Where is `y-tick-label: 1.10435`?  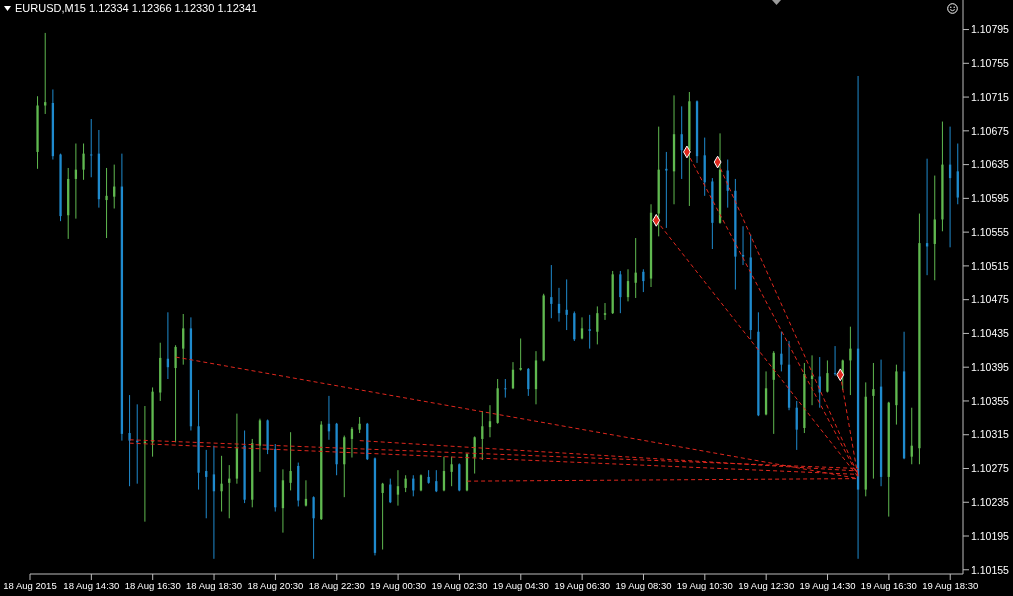
y-tick-label: 1.10435 is located at coordinates (990, 333).